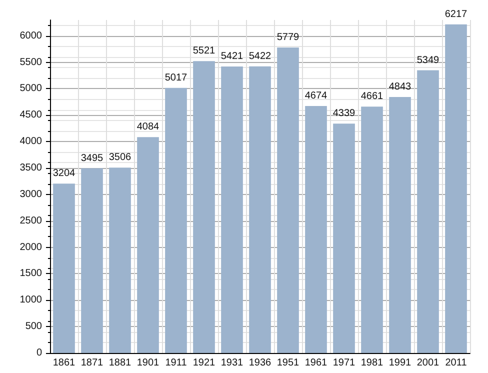  I want to click on data-label: 5779, so click(288, 38).